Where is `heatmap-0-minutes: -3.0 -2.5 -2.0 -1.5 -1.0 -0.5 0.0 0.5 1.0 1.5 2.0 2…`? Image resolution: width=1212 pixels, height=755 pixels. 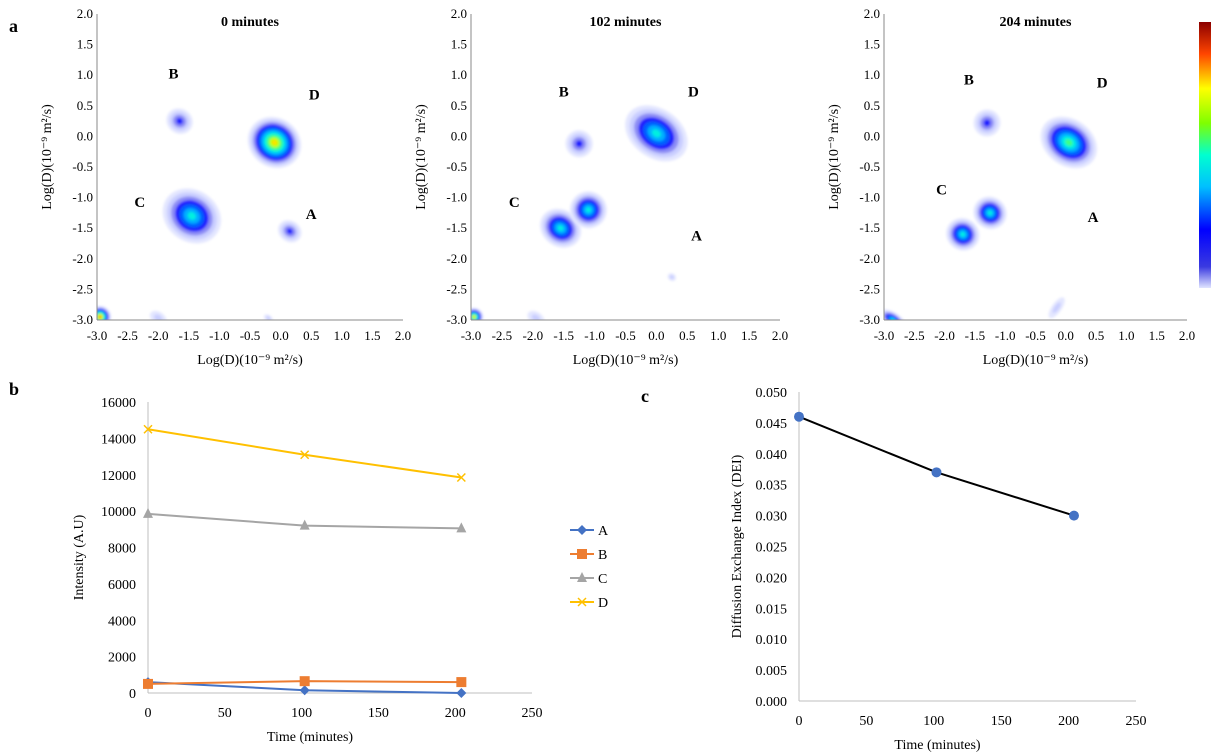 heatmap-0-minutes: -3.0 -2.5 -2.0 -1.5 -1.0 -0.5 0.0 0.5 1.0 1.5 2.0 2… is located at coordinates (225, 187).